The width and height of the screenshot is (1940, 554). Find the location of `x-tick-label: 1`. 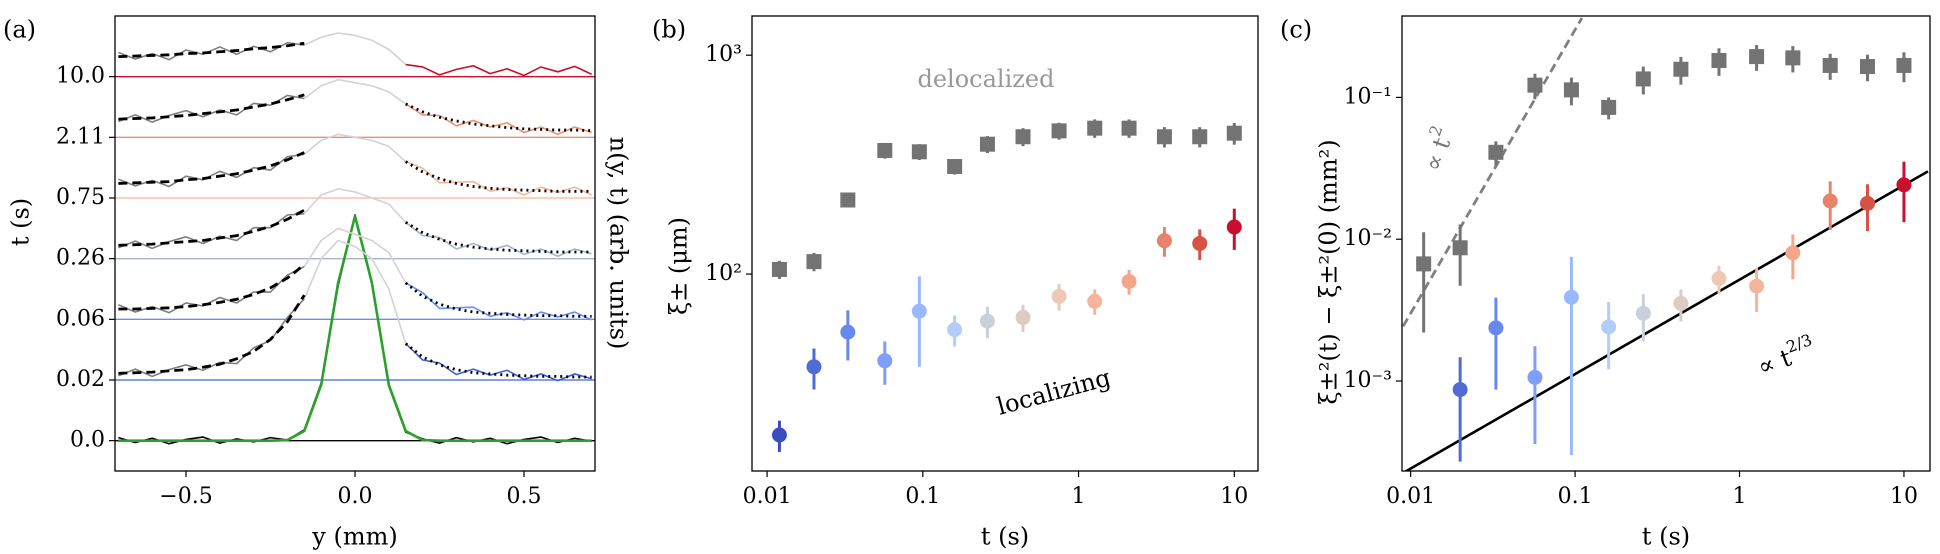

x-tick-label: 1 is located at coordinates (1079, 496).